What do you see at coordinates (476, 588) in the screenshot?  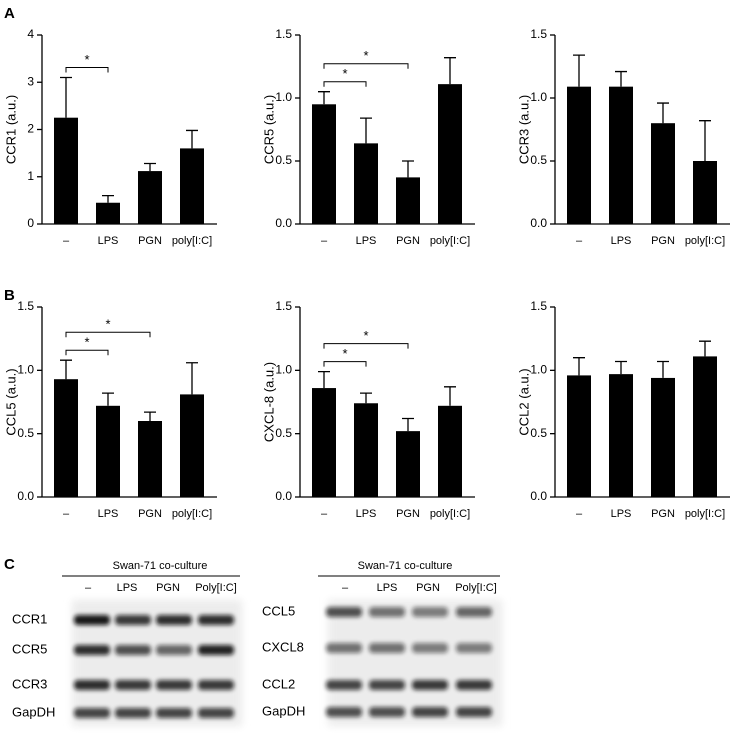 I see `lane-label: Poly[I:C]` at bounding box center [476, 588].